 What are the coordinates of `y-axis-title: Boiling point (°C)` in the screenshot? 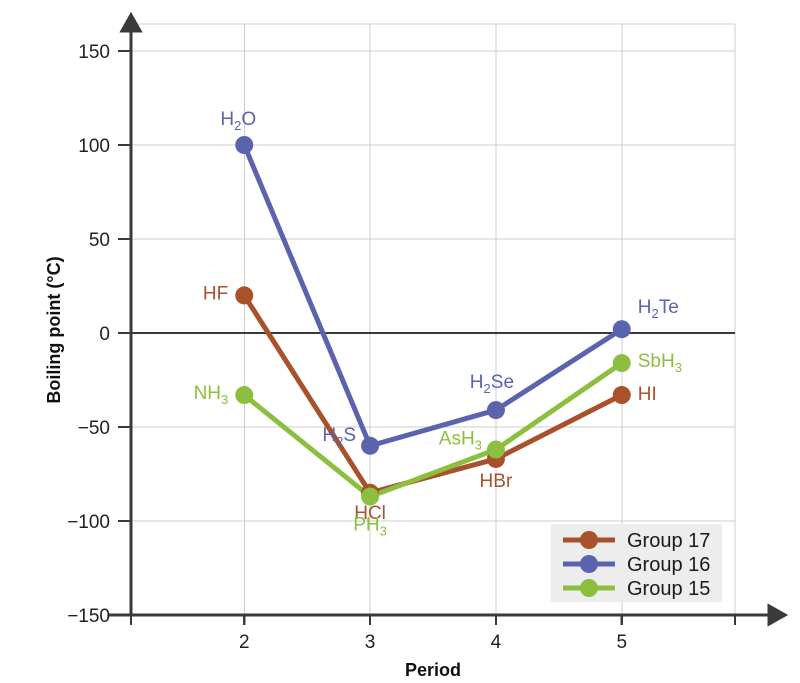 It's located at (54, 329).